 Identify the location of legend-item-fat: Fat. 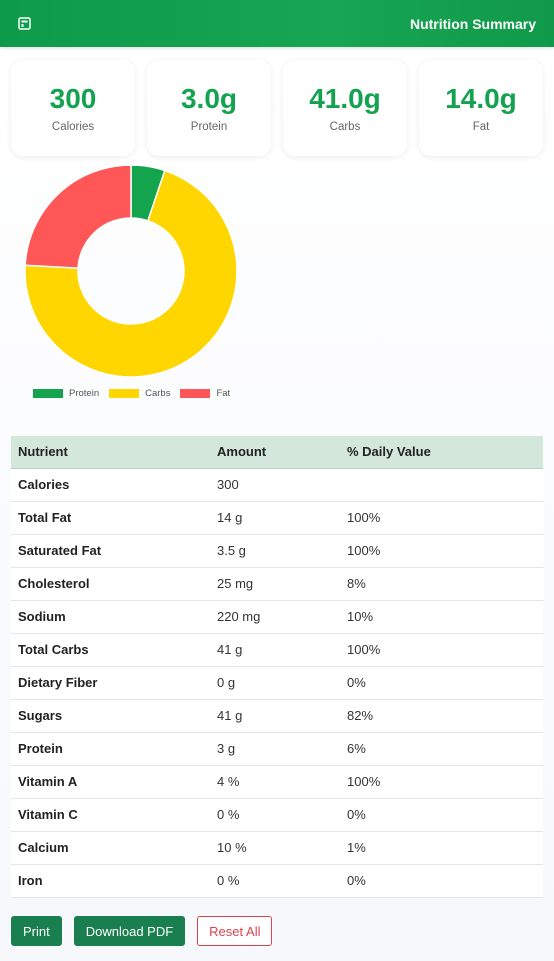
(205, 393).